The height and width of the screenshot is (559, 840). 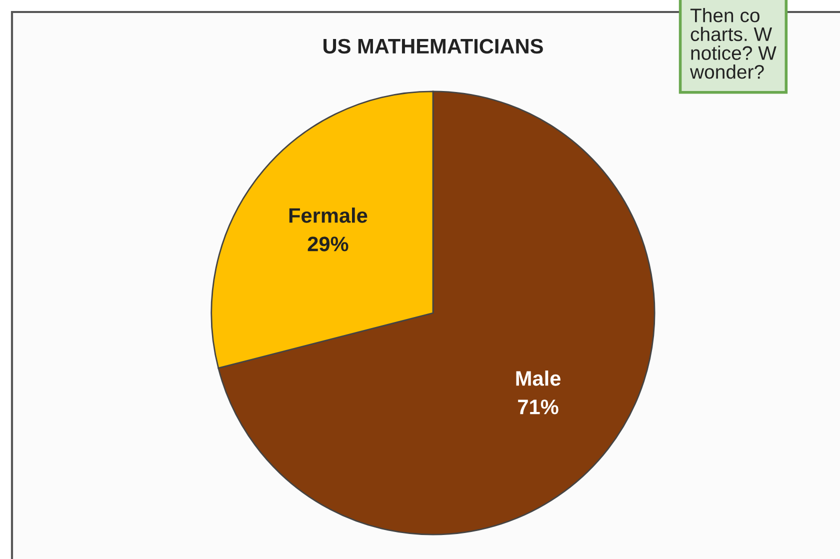 What do you see at coordinates (433, 46) in the screenshot?
I see `chart-title: US MATHEMATICIANS` at bounding box center [433, 46].